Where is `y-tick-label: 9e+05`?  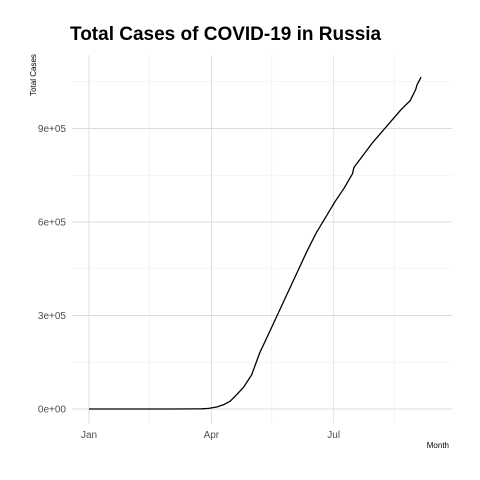
y-tick-label: 9e+05 is located at coordinates (52, 129).